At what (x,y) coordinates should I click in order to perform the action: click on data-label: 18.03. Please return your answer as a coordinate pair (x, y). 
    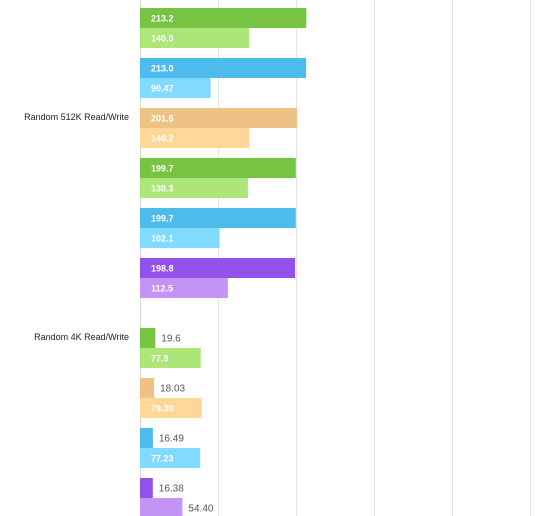
    Looking at the image, I should click on (172, 389).